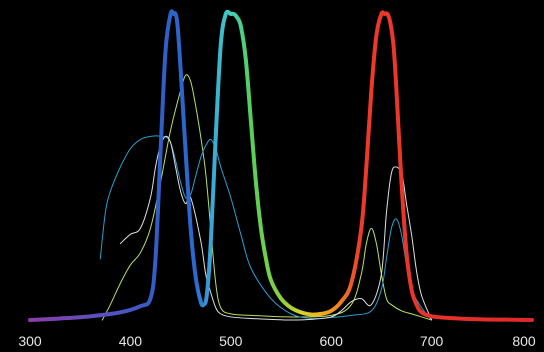 The height and width of the screenshot is (352, 544). Describe the element at coordinates (332, 341) in the screenshot. I see `x-tick-label-600: 600` at that location.